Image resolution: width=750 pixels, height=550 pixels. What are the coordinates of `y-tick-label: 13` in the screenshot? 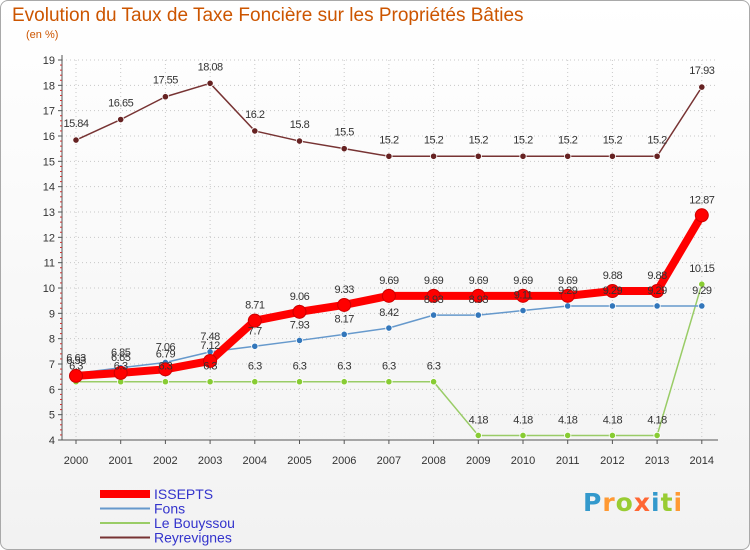 It's located at (49, 213).